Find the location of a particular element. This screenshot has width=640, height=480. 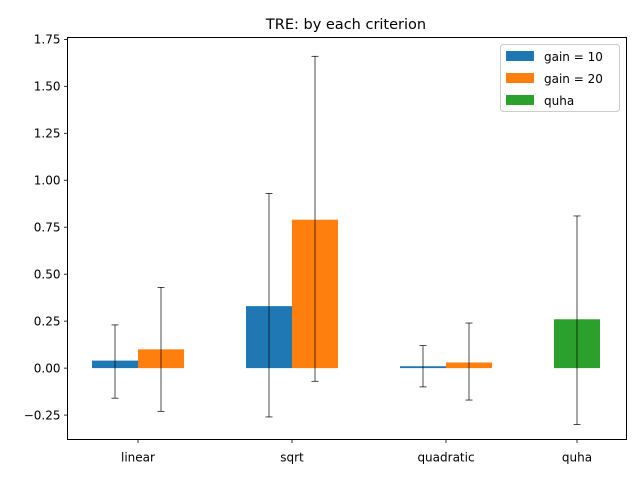

y-tick-label: 1.75 is located at coordinates (47, 40).